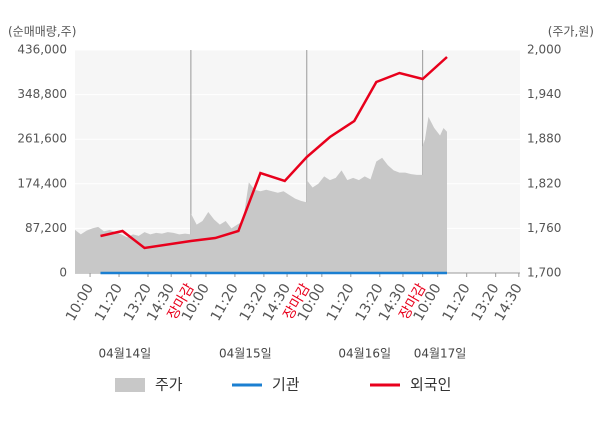  What do you see at coordinates (42, 32) in the screenshot?
I see `y-axis-title: (순매매량,주)` at bounding box center [42, 32].